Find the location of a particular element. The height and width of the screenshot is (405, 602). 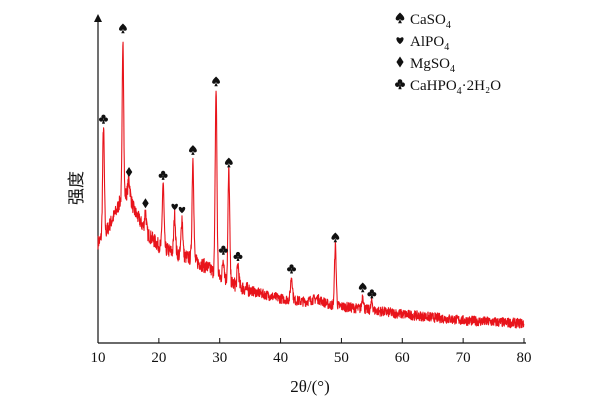

legend-item: AlPO4 is located at coordinates (422, 43).